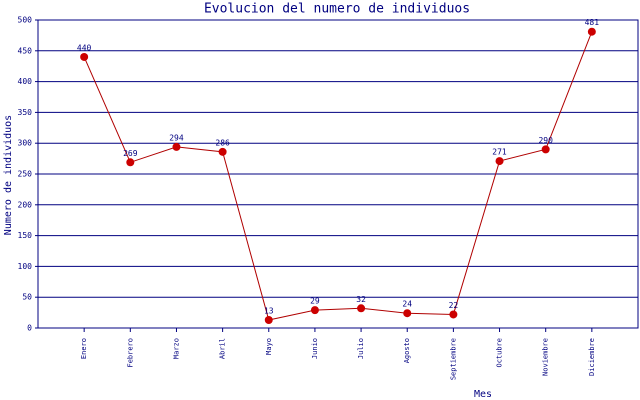 Image resolution: width=640 pixels, height=400 pixels. Describe the element at coordinates (25, 266) in the screenshot. I see `y-tick-label: 100` at that location.